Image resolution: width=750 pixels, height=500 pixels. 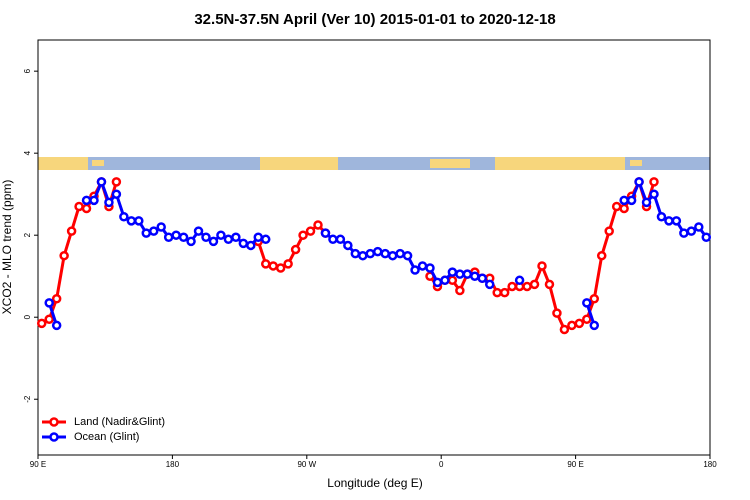 I want to click on y-tick-label: 6, so click(x=27, y=70).